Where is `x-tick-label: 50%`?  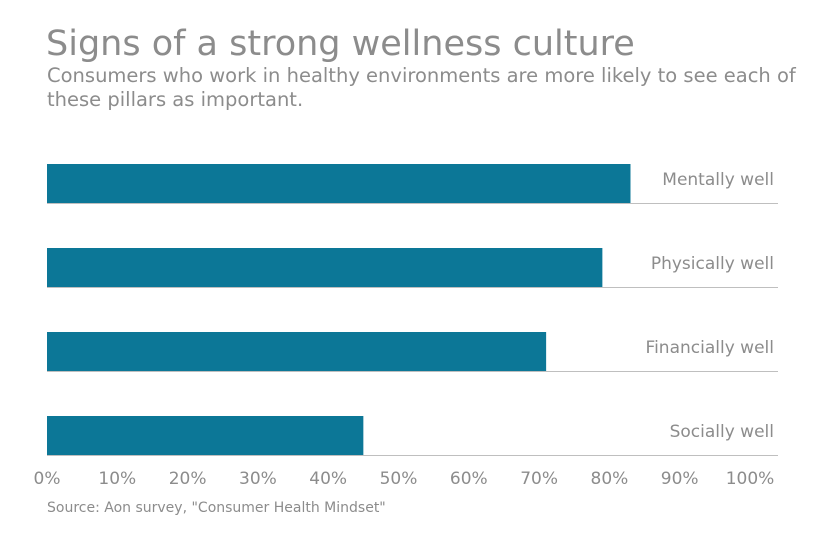 x-tick-label: 50% is located at coordinates (399, 479).